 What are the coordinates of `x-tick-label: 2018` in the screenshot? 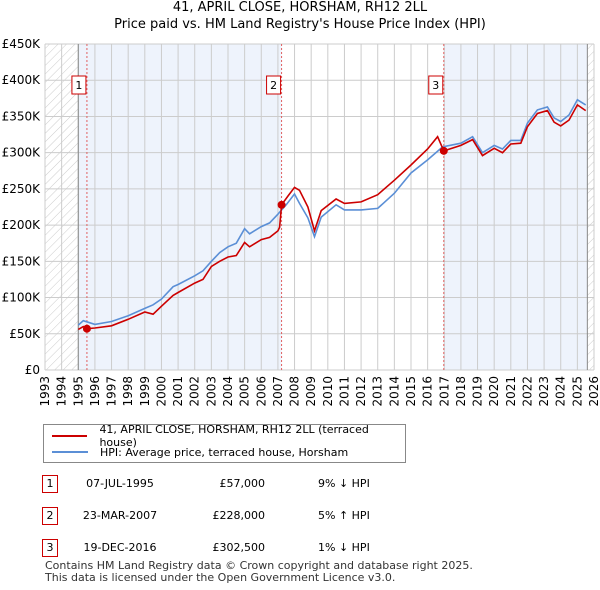 It's located at (461, 391).